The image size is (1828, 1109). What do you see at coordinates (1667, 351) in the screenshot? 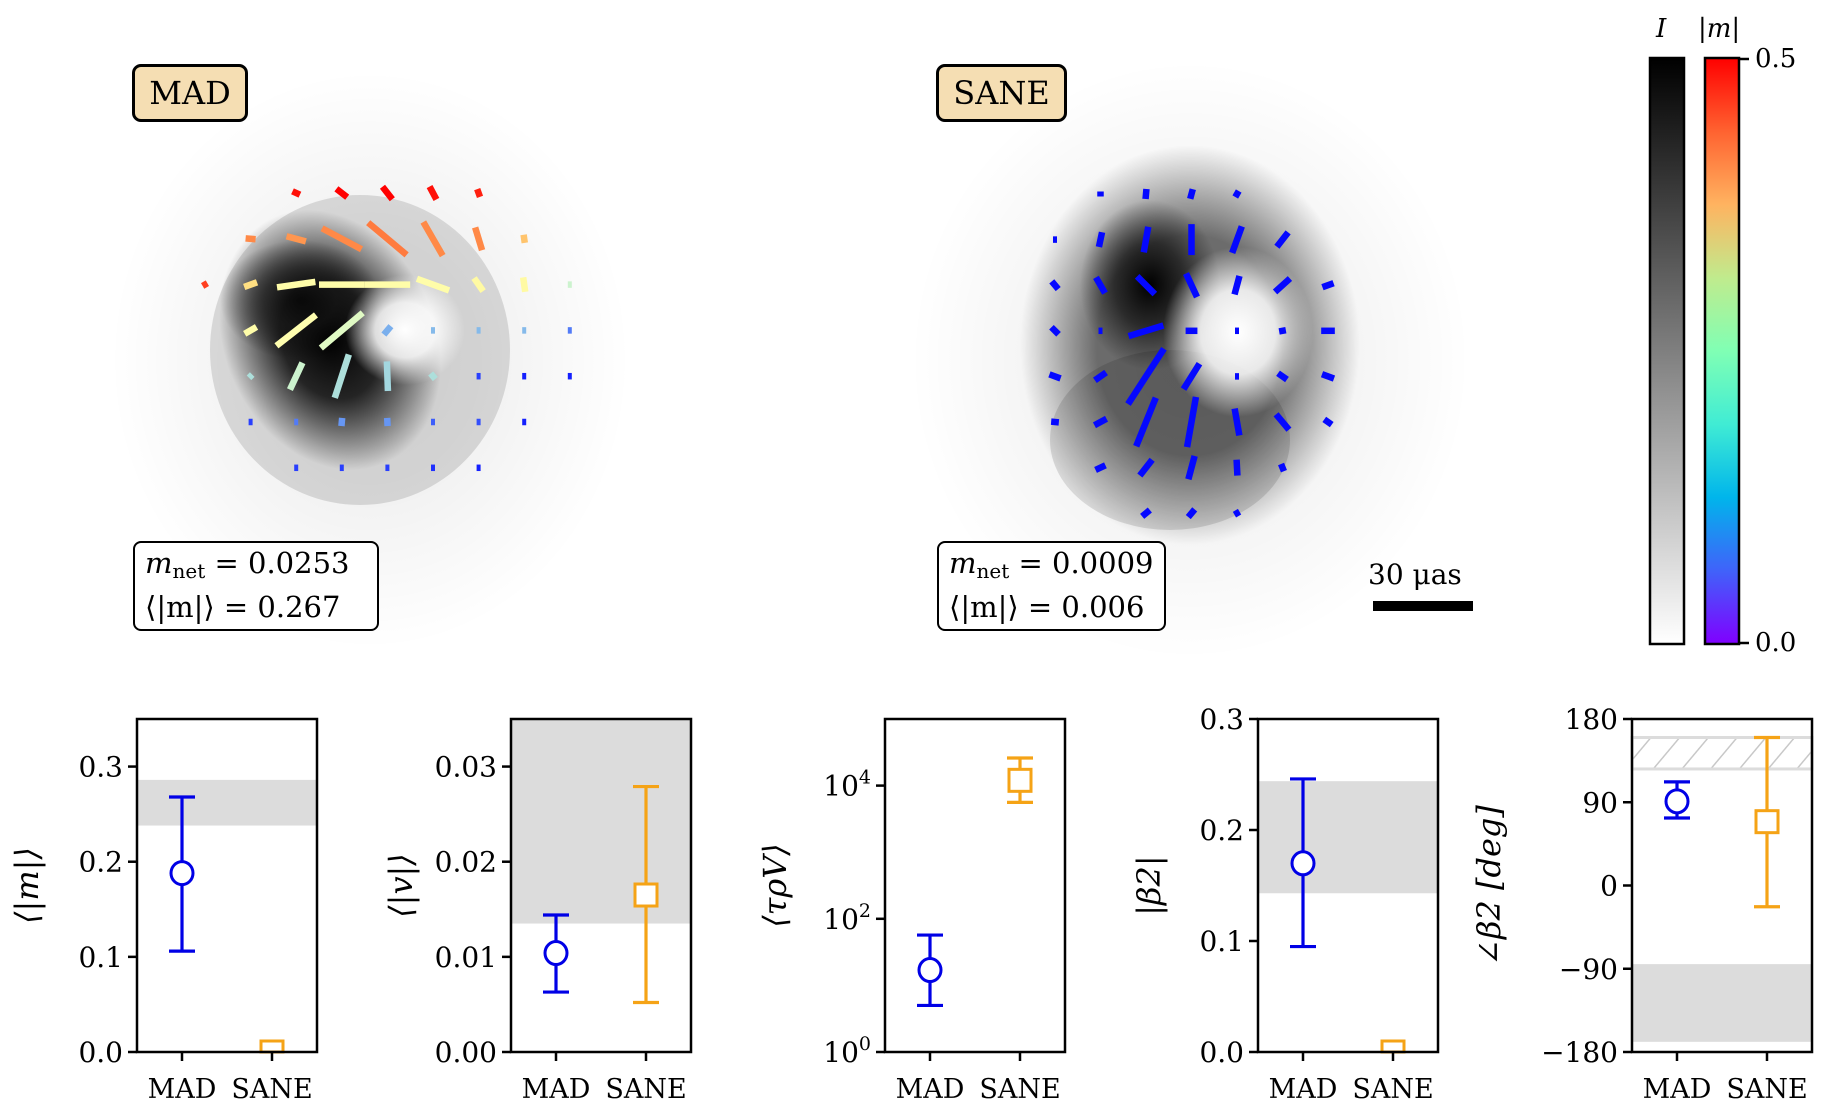
I see `intensity-colorbar` at bounding box center [1667, 351].